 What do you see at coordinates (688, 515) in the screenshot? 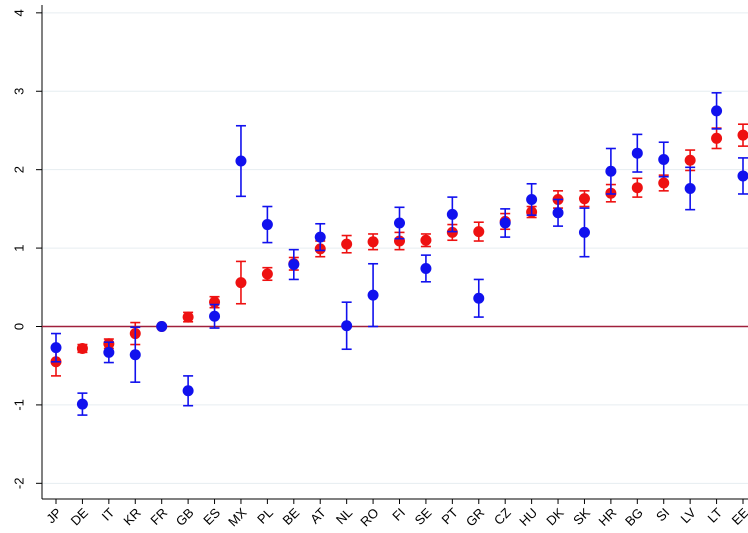
I see `x-tick-label: LV` at bounding box center [688, 515].